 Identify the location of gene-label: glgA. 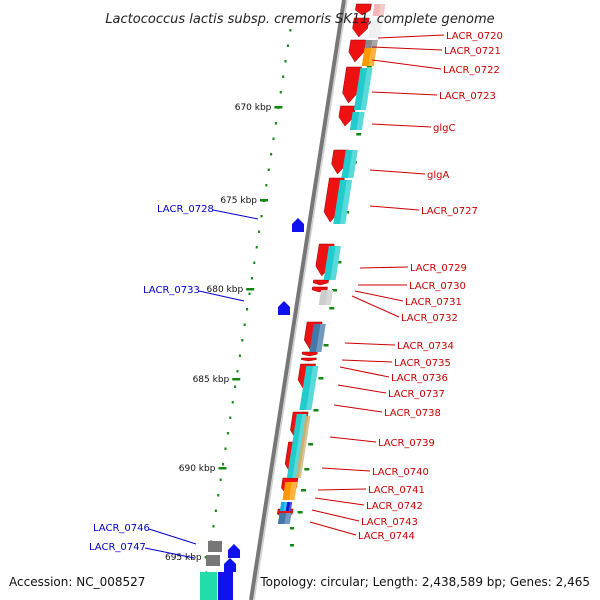
(438, 175).